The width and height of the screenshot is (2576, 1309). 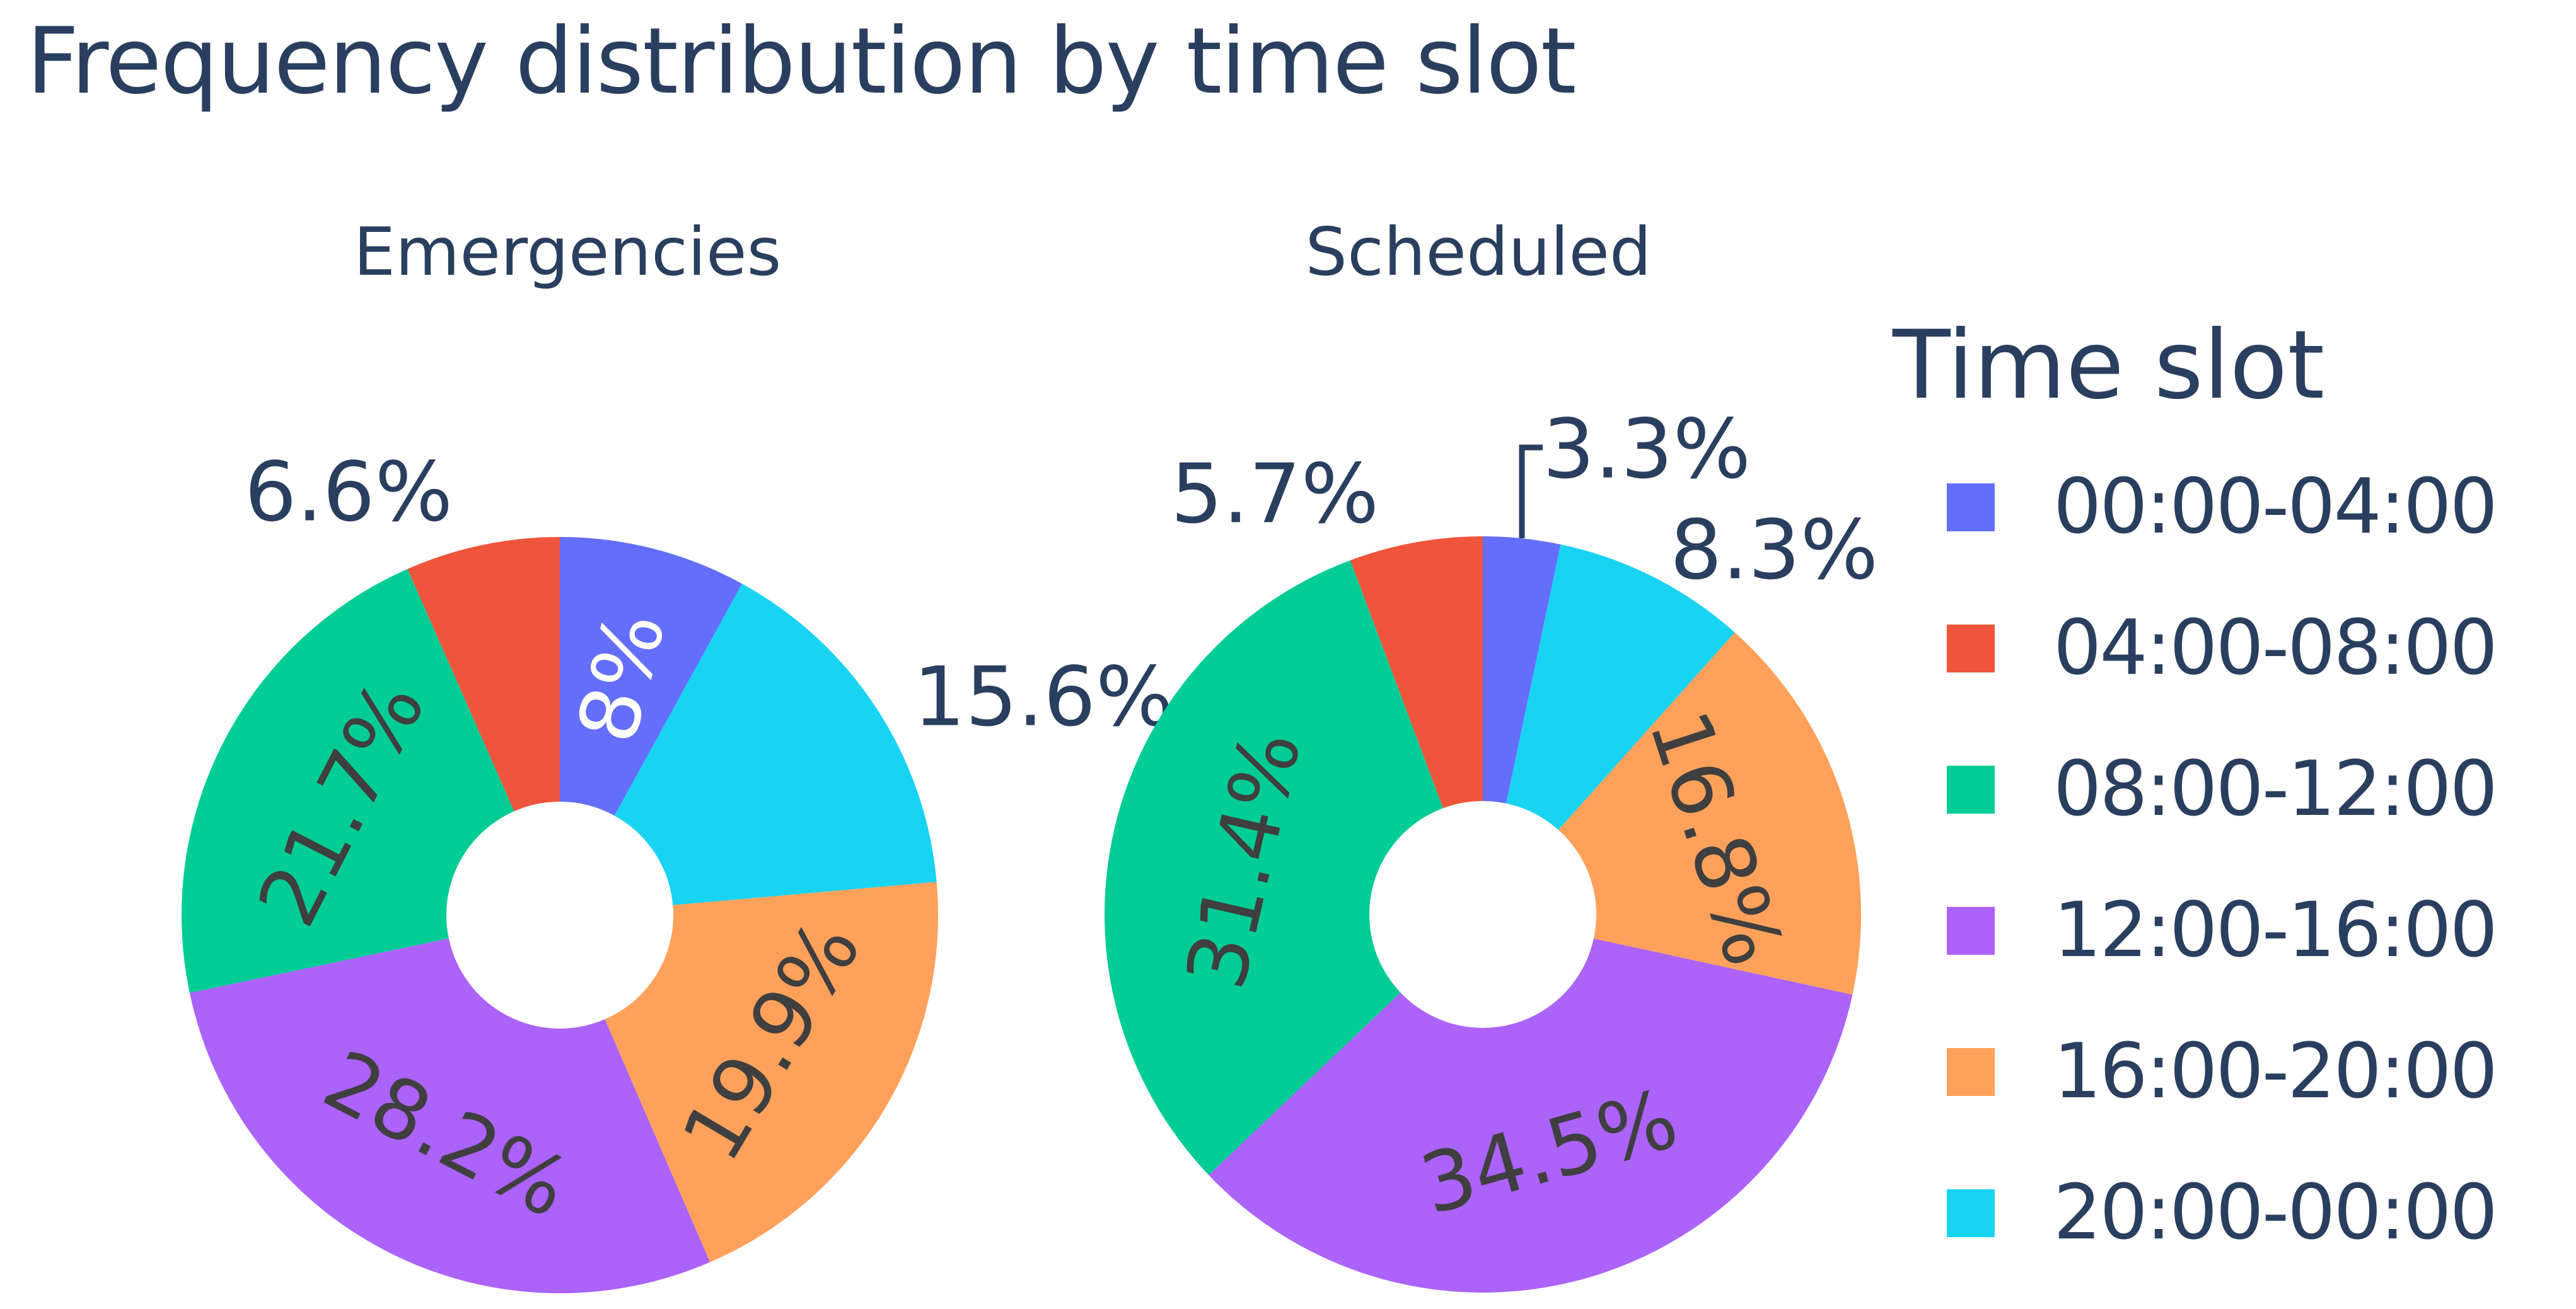 I want to click on legend-item-label: 20:00-00:00, so click(x=2275, y=1213).